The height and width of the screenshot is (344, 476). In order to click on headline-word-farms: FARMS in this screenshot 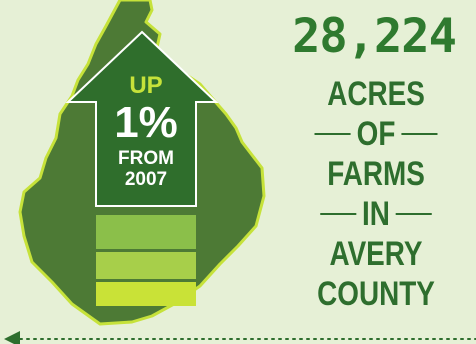, I will do `click(376, 174)`.